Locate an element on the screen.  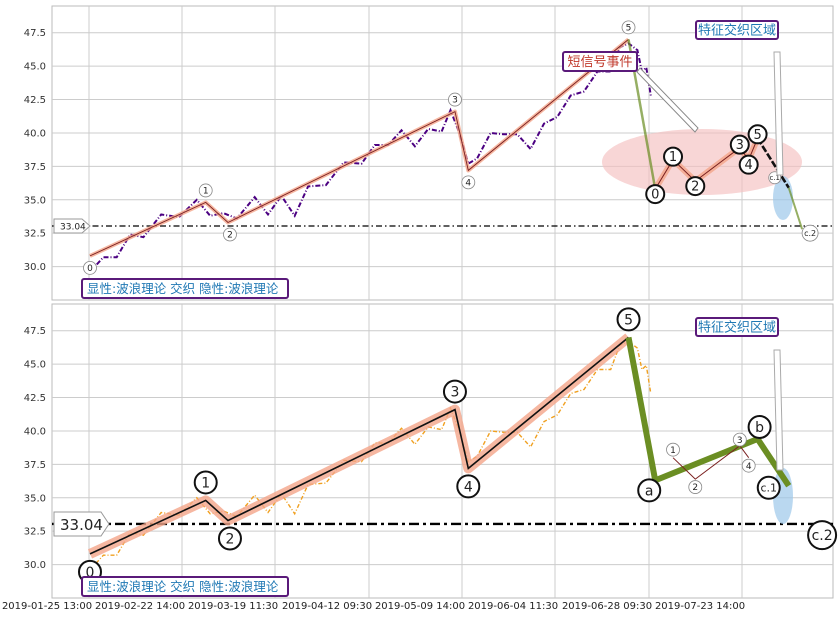
minor-wave-line is located at coordinates (711, 462).